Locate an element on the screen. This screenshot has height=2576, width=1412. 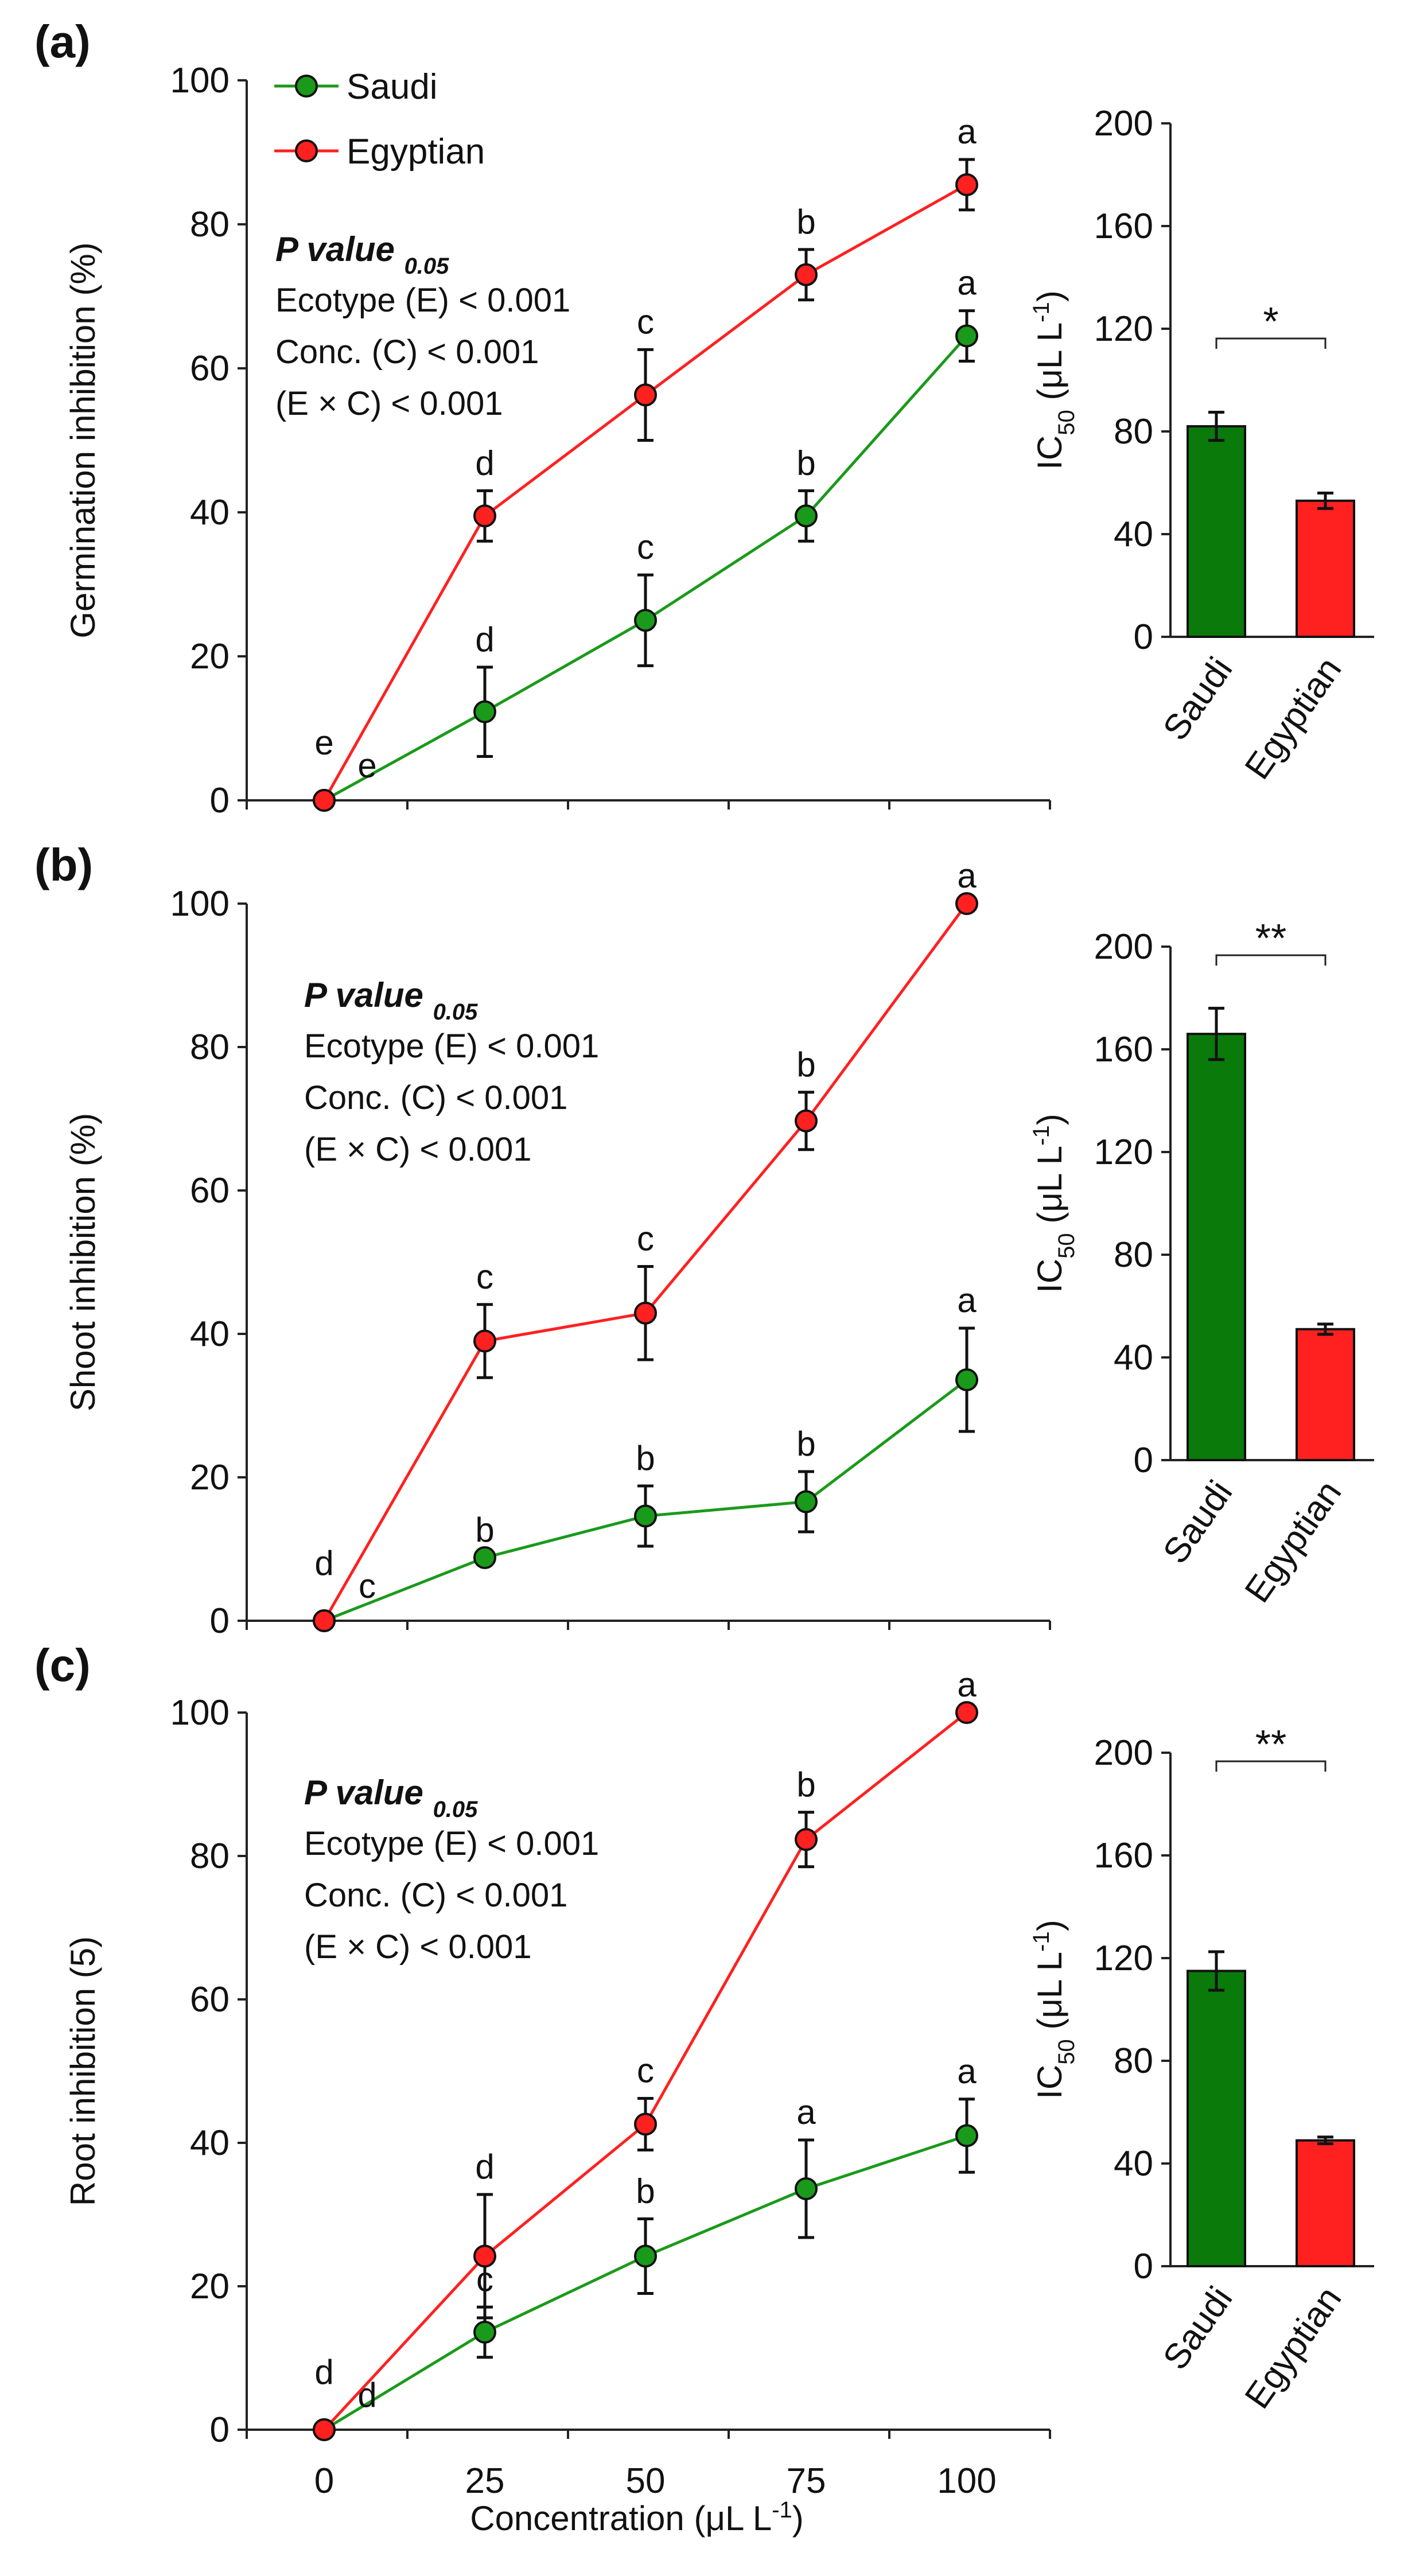
legend: Saudi Egyptian is located at coordinates (379, 119).